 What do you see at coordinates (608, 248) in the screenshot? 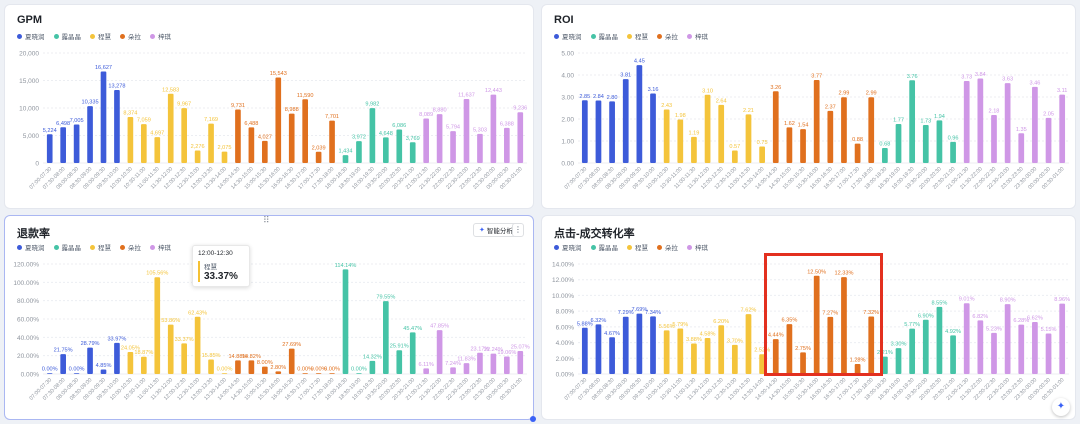
I see `legend-label: 露晶晶` at bounding box center [608, 248].